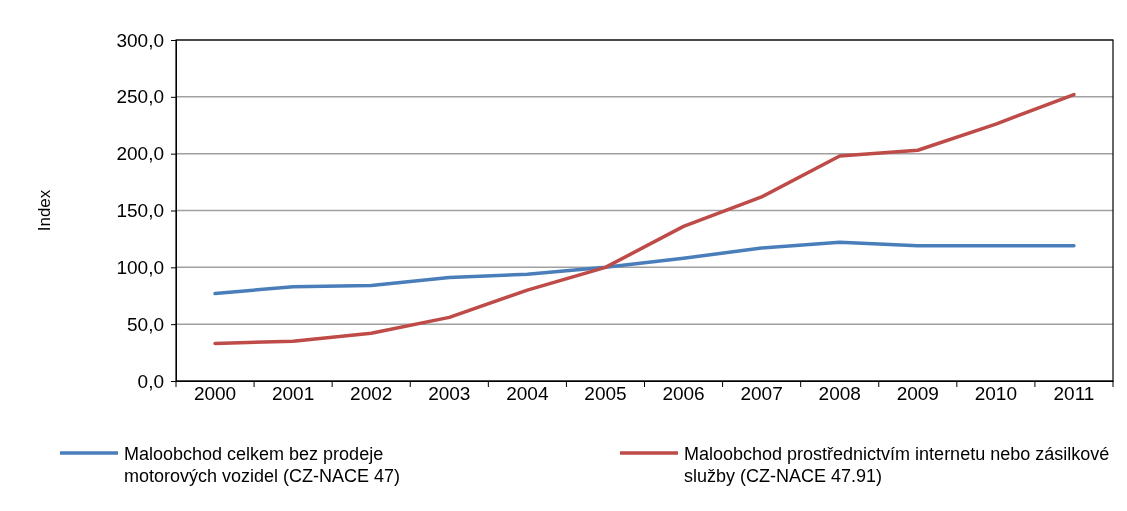 Image resolution: width=1127 pixels, height=511 pixels. Describe the element at coordinates (644, 268) in the screenshot. I see `line-series` at that location.